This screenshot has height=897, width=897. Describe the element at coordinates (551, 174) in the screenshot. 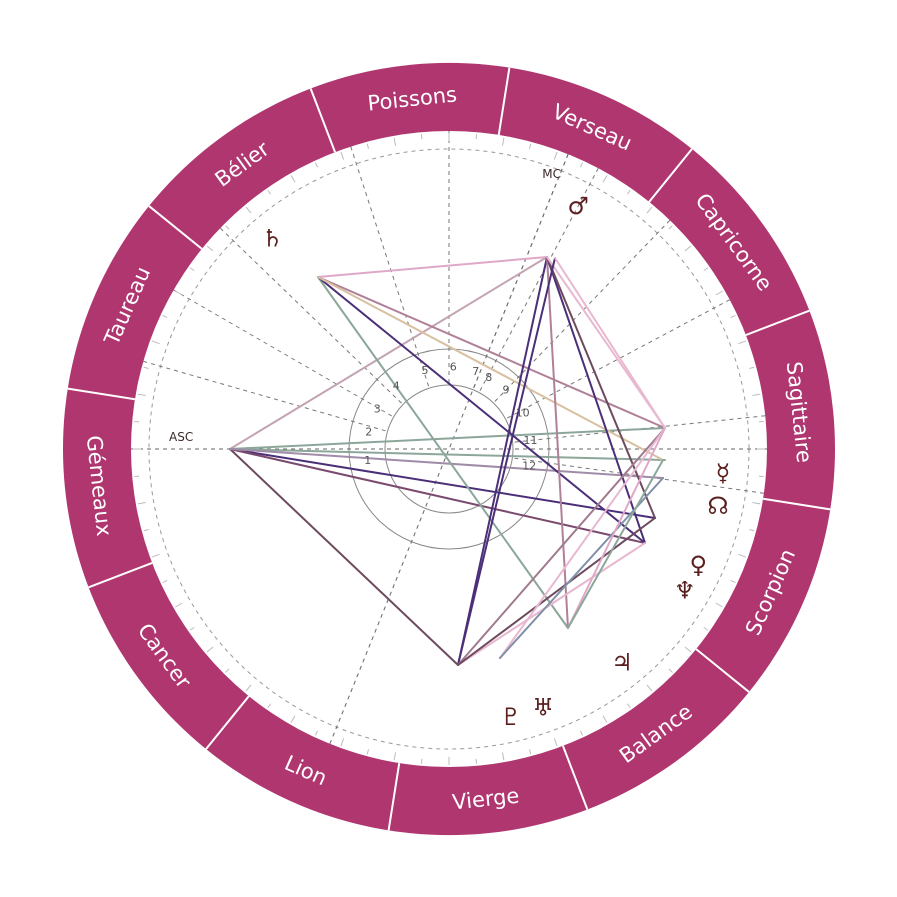

I see `mc-label: MC` at that location.